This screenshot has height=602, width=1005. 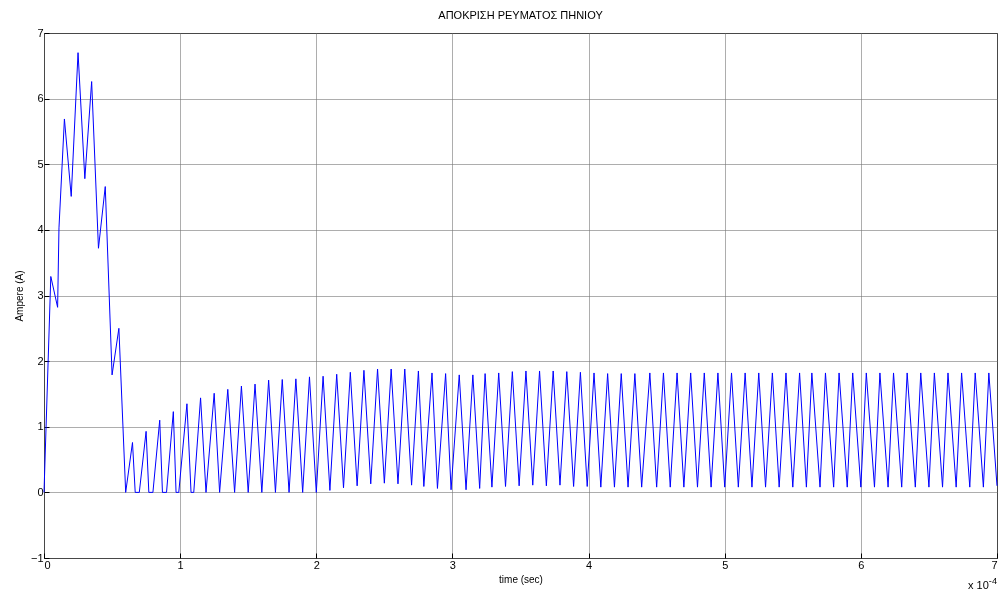 I want to click on x-tick-label: 2, so click(x=316, y=564).